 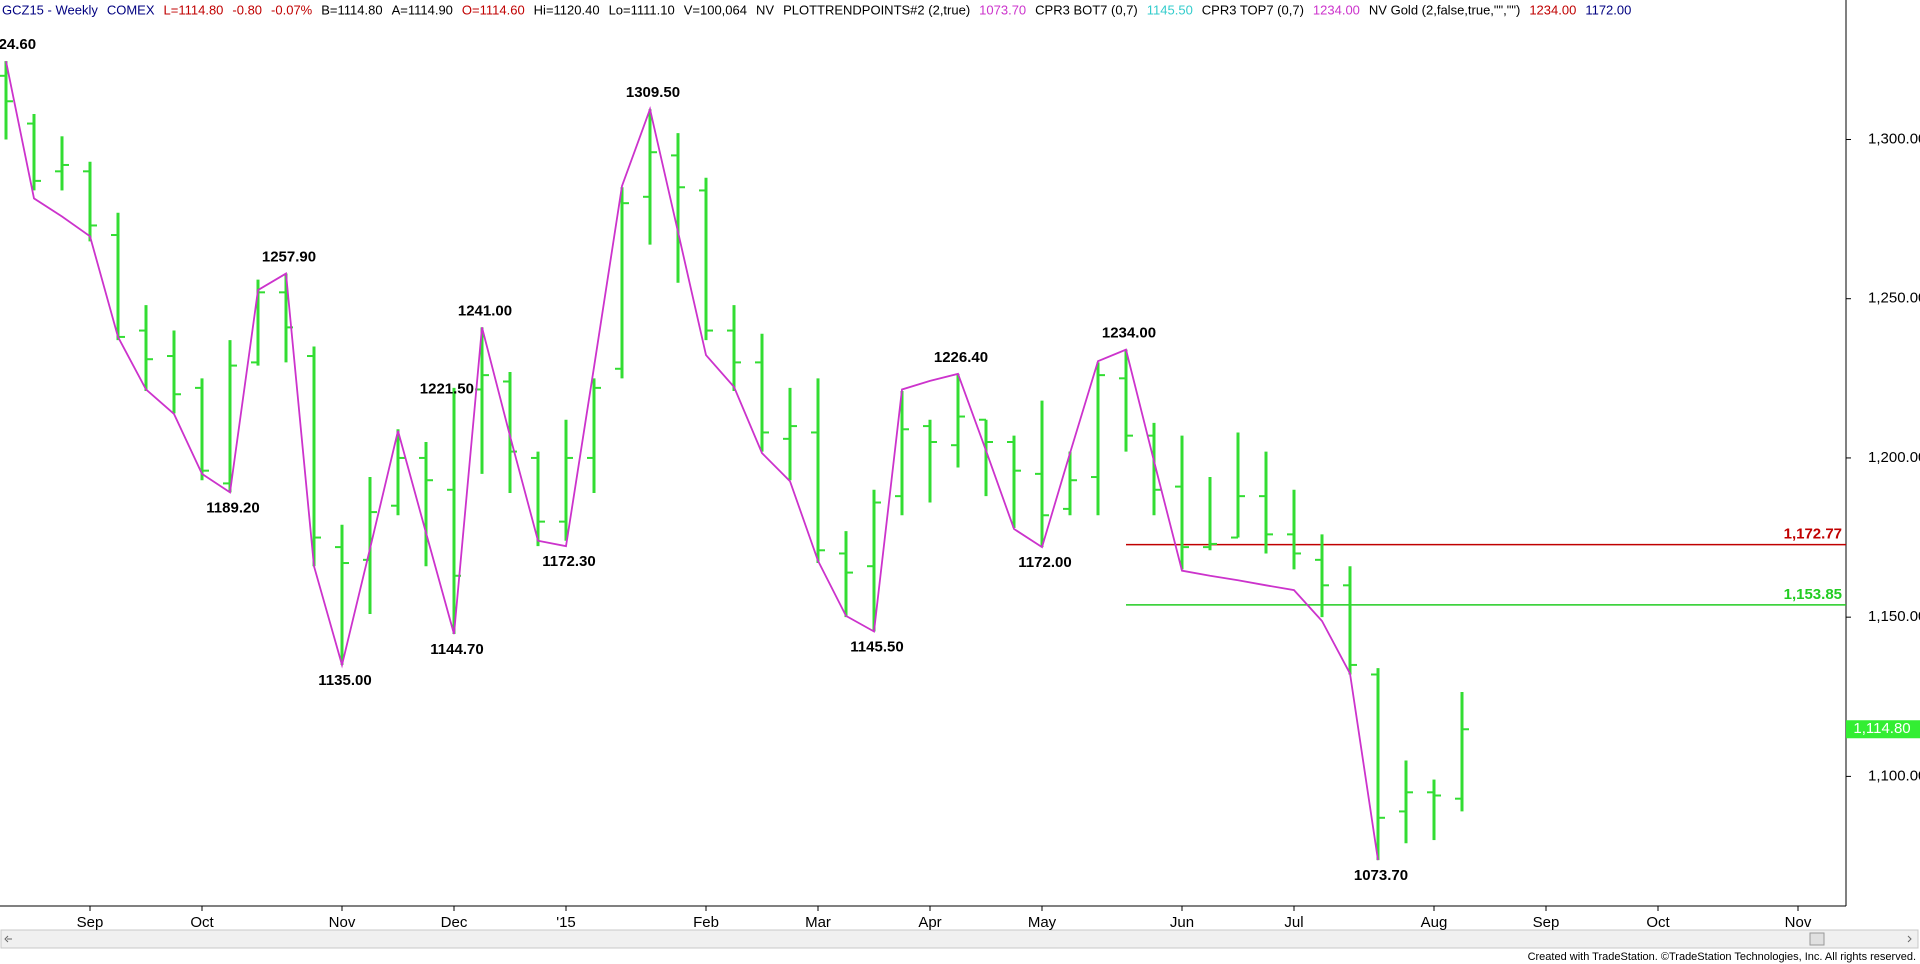 I want to click on swing-label: 1189.20, so click(x=232, y=507).